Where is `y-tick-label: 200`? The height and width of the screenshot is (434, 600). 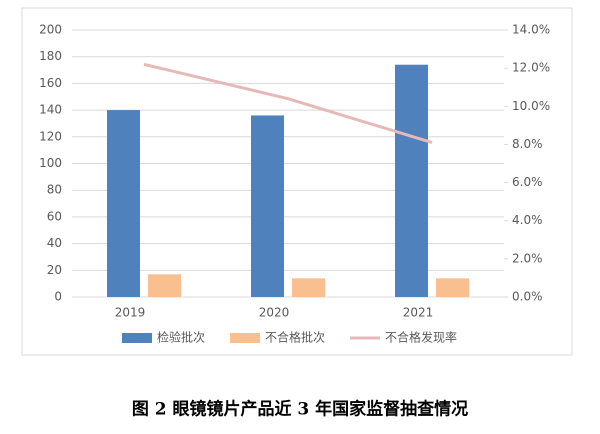 y-tick-label: 200 is located at coordinates (50, 30).